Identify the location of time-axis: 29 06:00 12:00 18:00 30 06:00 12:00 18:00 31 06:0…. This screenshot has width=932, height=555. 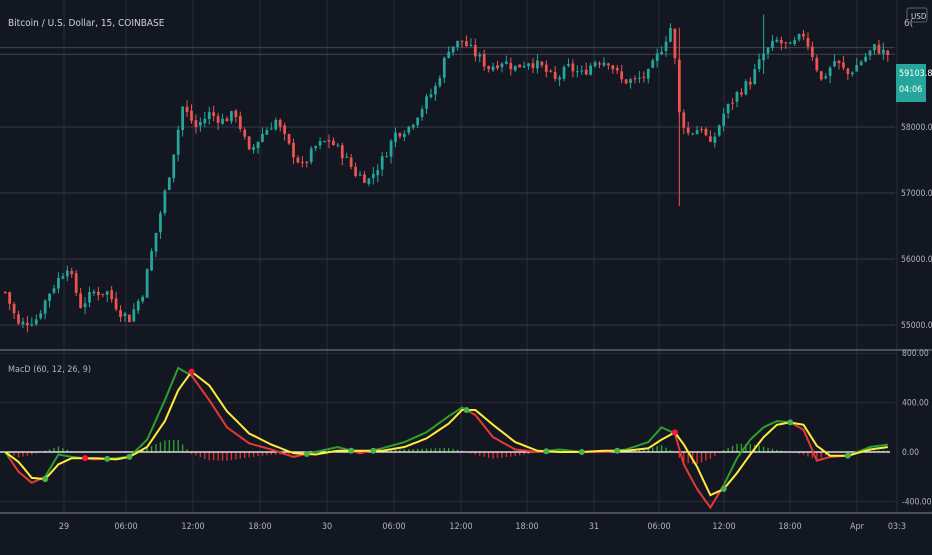
(482, 527).